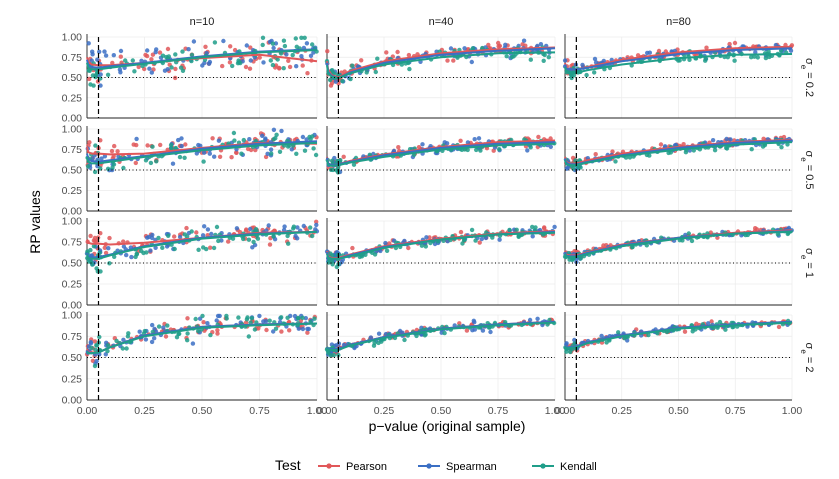 The height and width of the screenshot is (479, 839). Describe the element at coordinates (441, 411) in the screenshot. I see `x-tick-label: 0.50` at that location.